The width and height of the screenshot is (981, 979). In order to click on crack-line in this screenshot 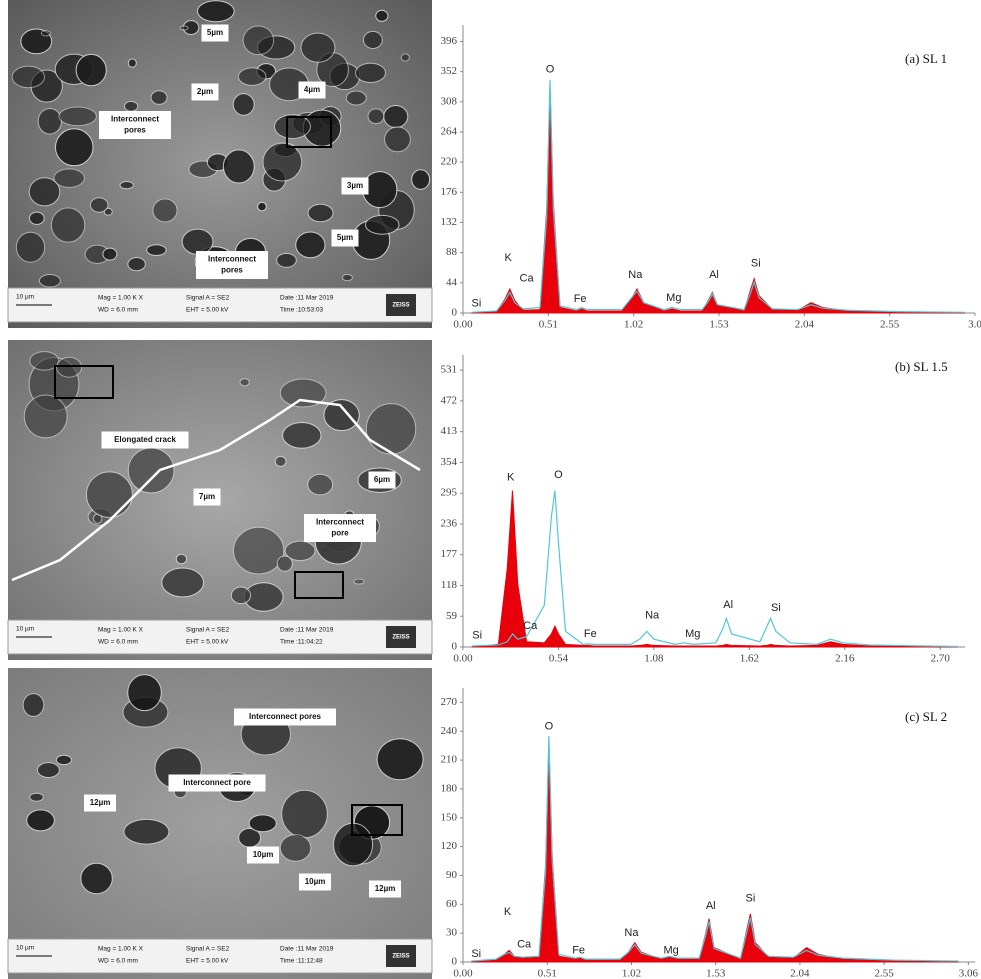, I will do `click(216, 490)`.